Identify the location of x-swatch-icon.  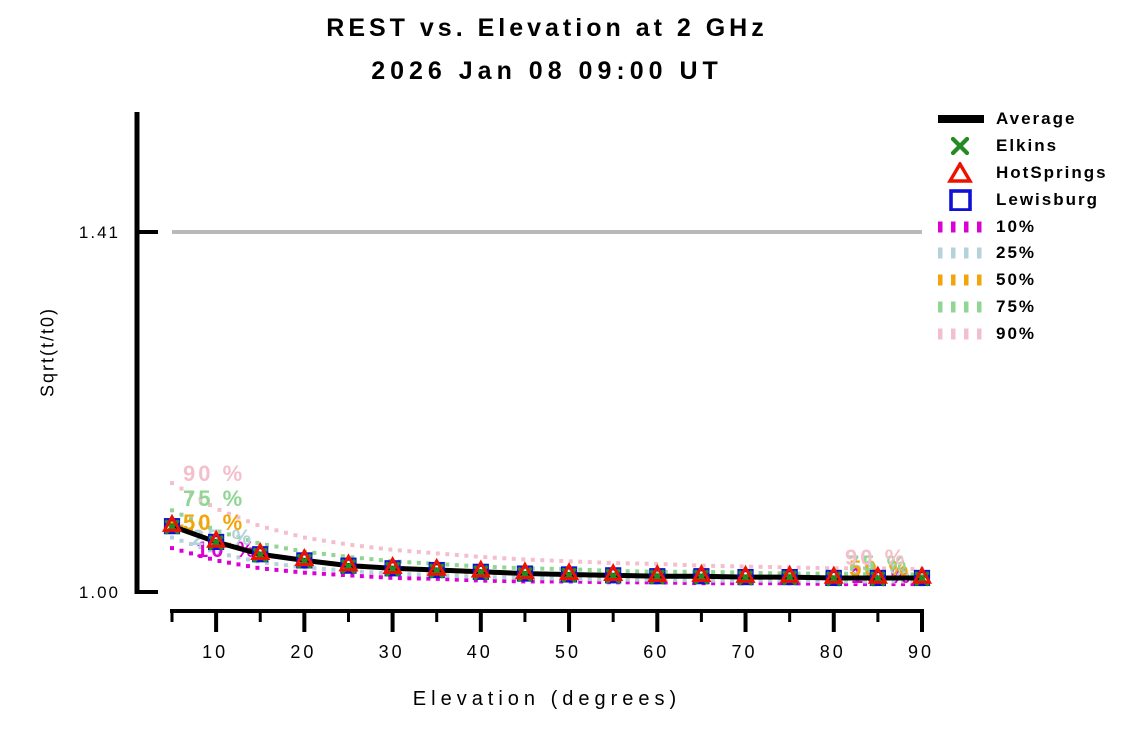
(960, 146).